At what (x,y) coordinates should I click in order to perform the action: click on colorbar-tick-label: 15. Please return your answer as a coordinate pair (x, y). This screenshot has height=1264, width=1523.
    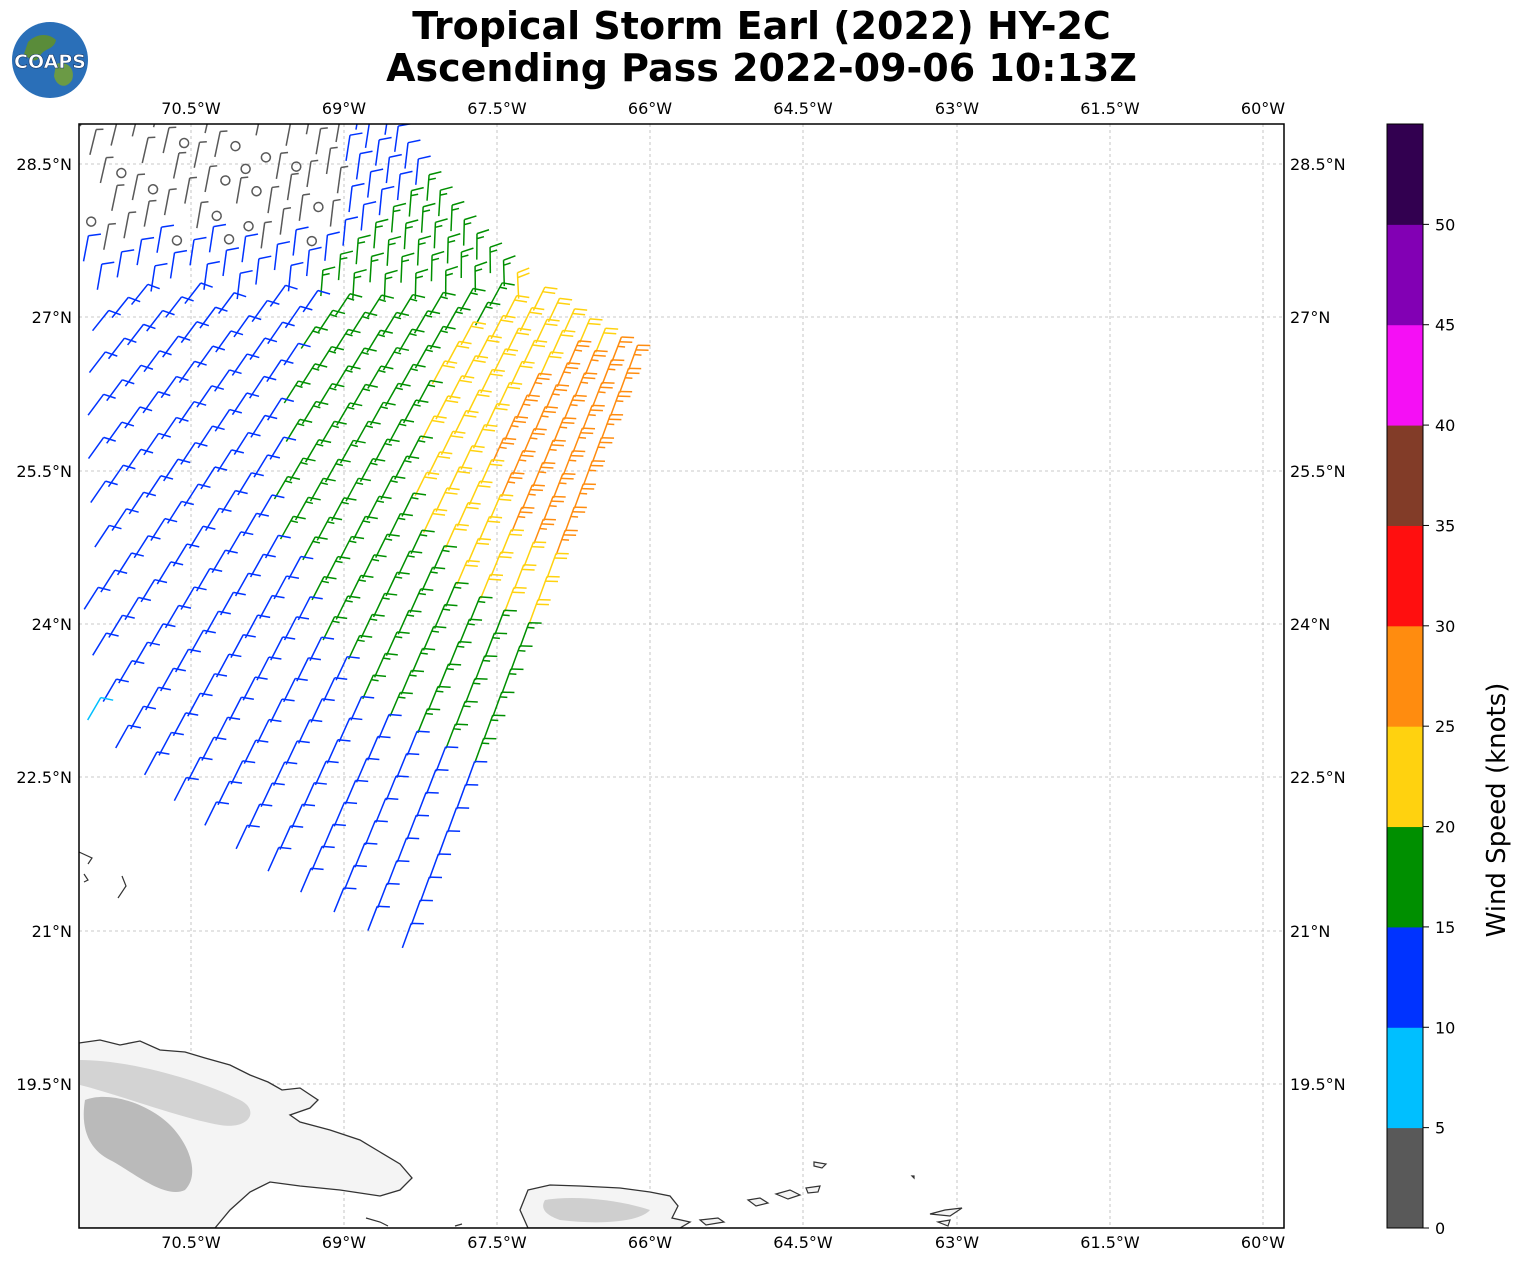
    Looking at the image, I should click on (1445, 927).